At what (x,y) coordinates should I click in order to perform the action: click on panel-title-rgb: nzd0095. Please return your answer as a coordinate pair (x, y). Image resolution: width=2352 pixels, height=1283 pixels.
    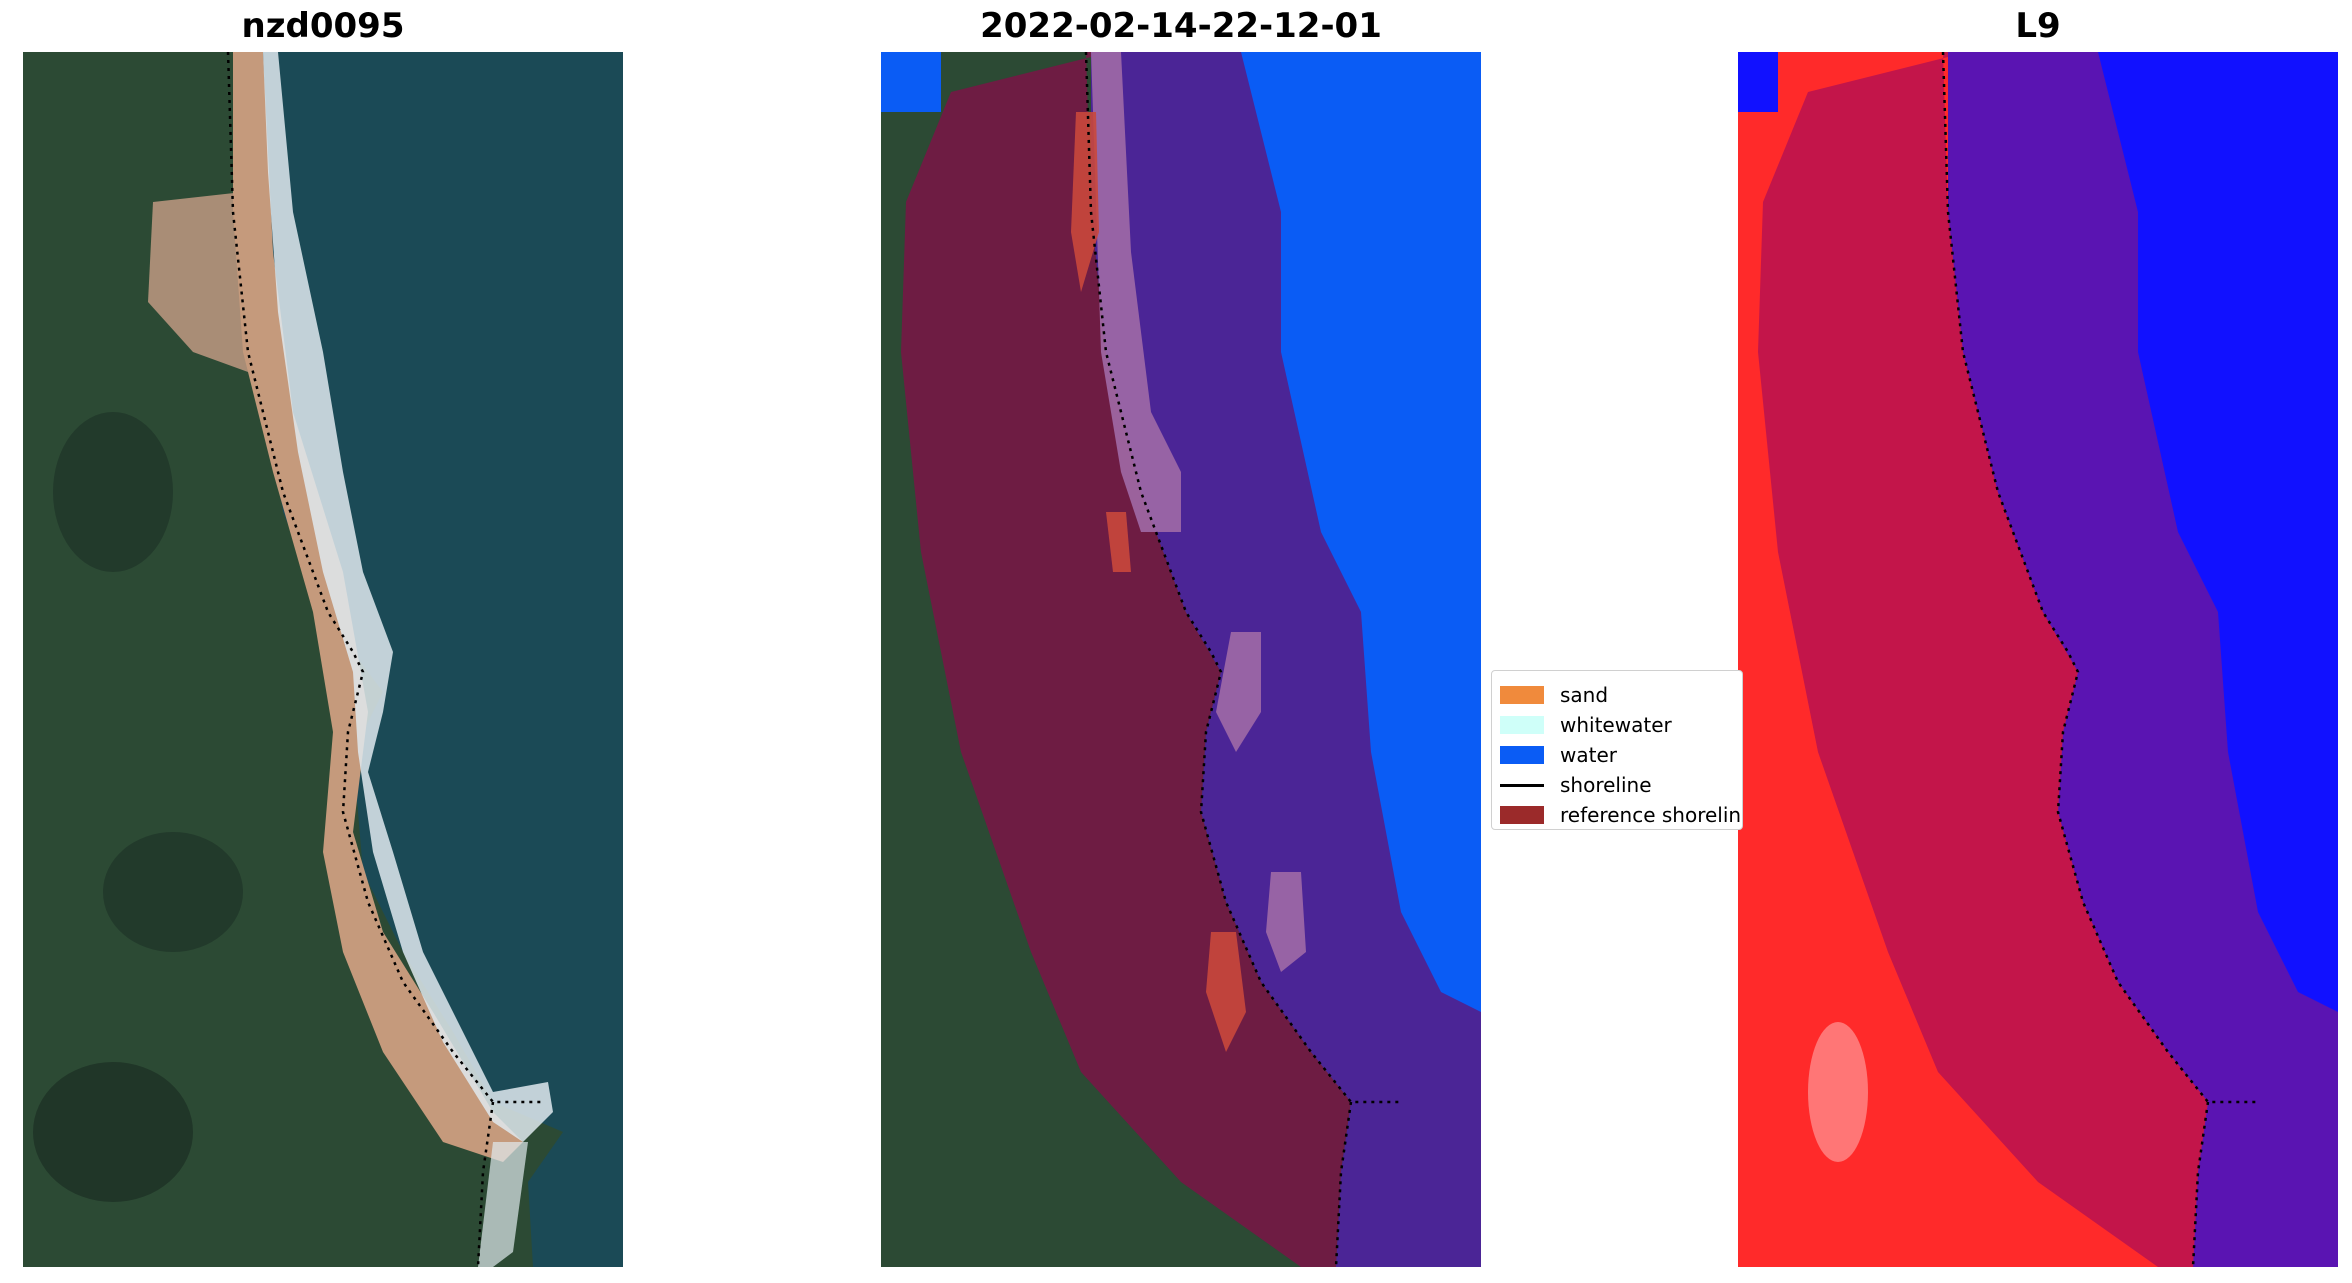
    Looking at the image, I should click on (323, 26).